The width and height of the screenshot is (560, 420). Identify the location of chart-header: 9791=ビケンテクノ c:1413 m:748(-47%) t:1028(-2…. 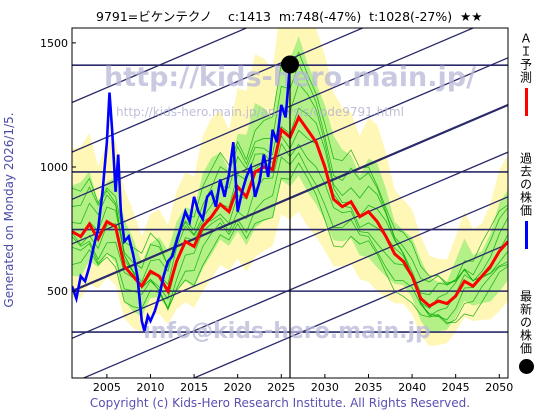
(289, 16).